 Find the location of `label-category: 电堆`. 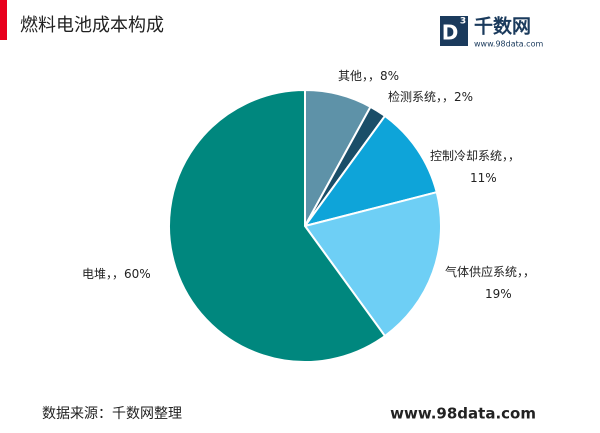

label-category: 电堆 is located at coordinates (94, 274).